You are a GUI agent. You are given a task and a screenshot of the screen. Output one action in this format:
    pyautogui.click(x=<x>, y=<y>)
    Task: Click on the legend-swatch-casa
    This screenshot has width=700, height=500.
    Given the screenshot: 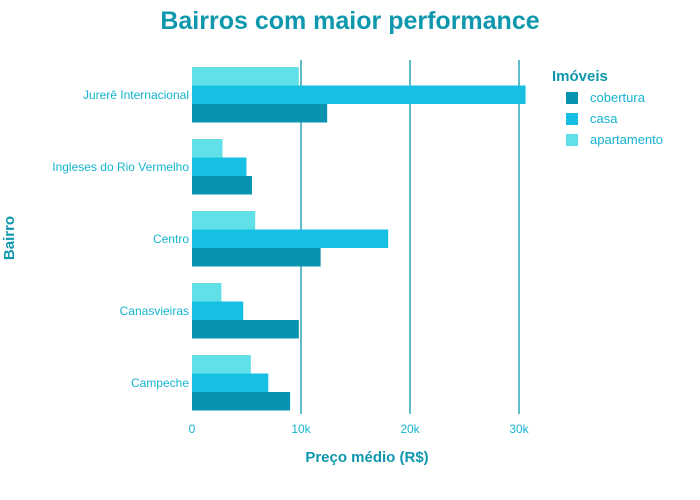 What is the action you would take?
    pyautogui.click(x=572, y=119)
    